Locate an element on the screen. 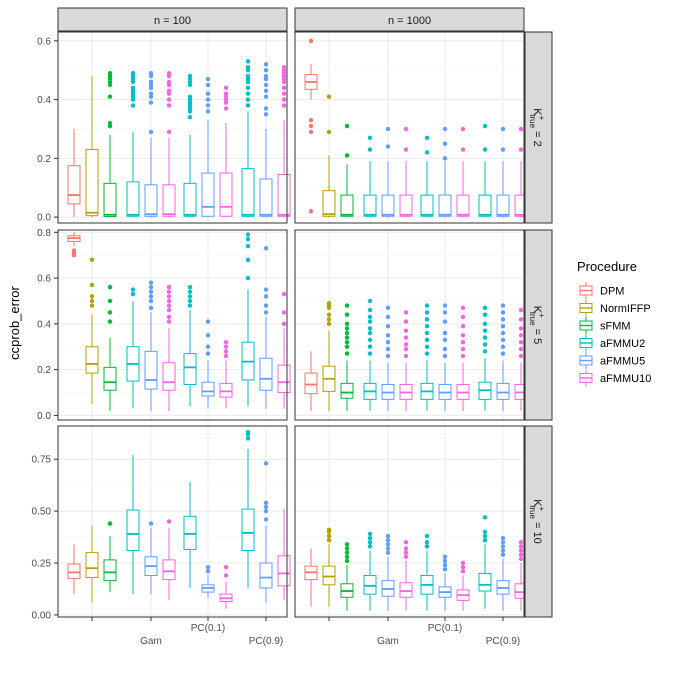  x-tick-label: PC(0.1) is located at coordinates (208, 628).